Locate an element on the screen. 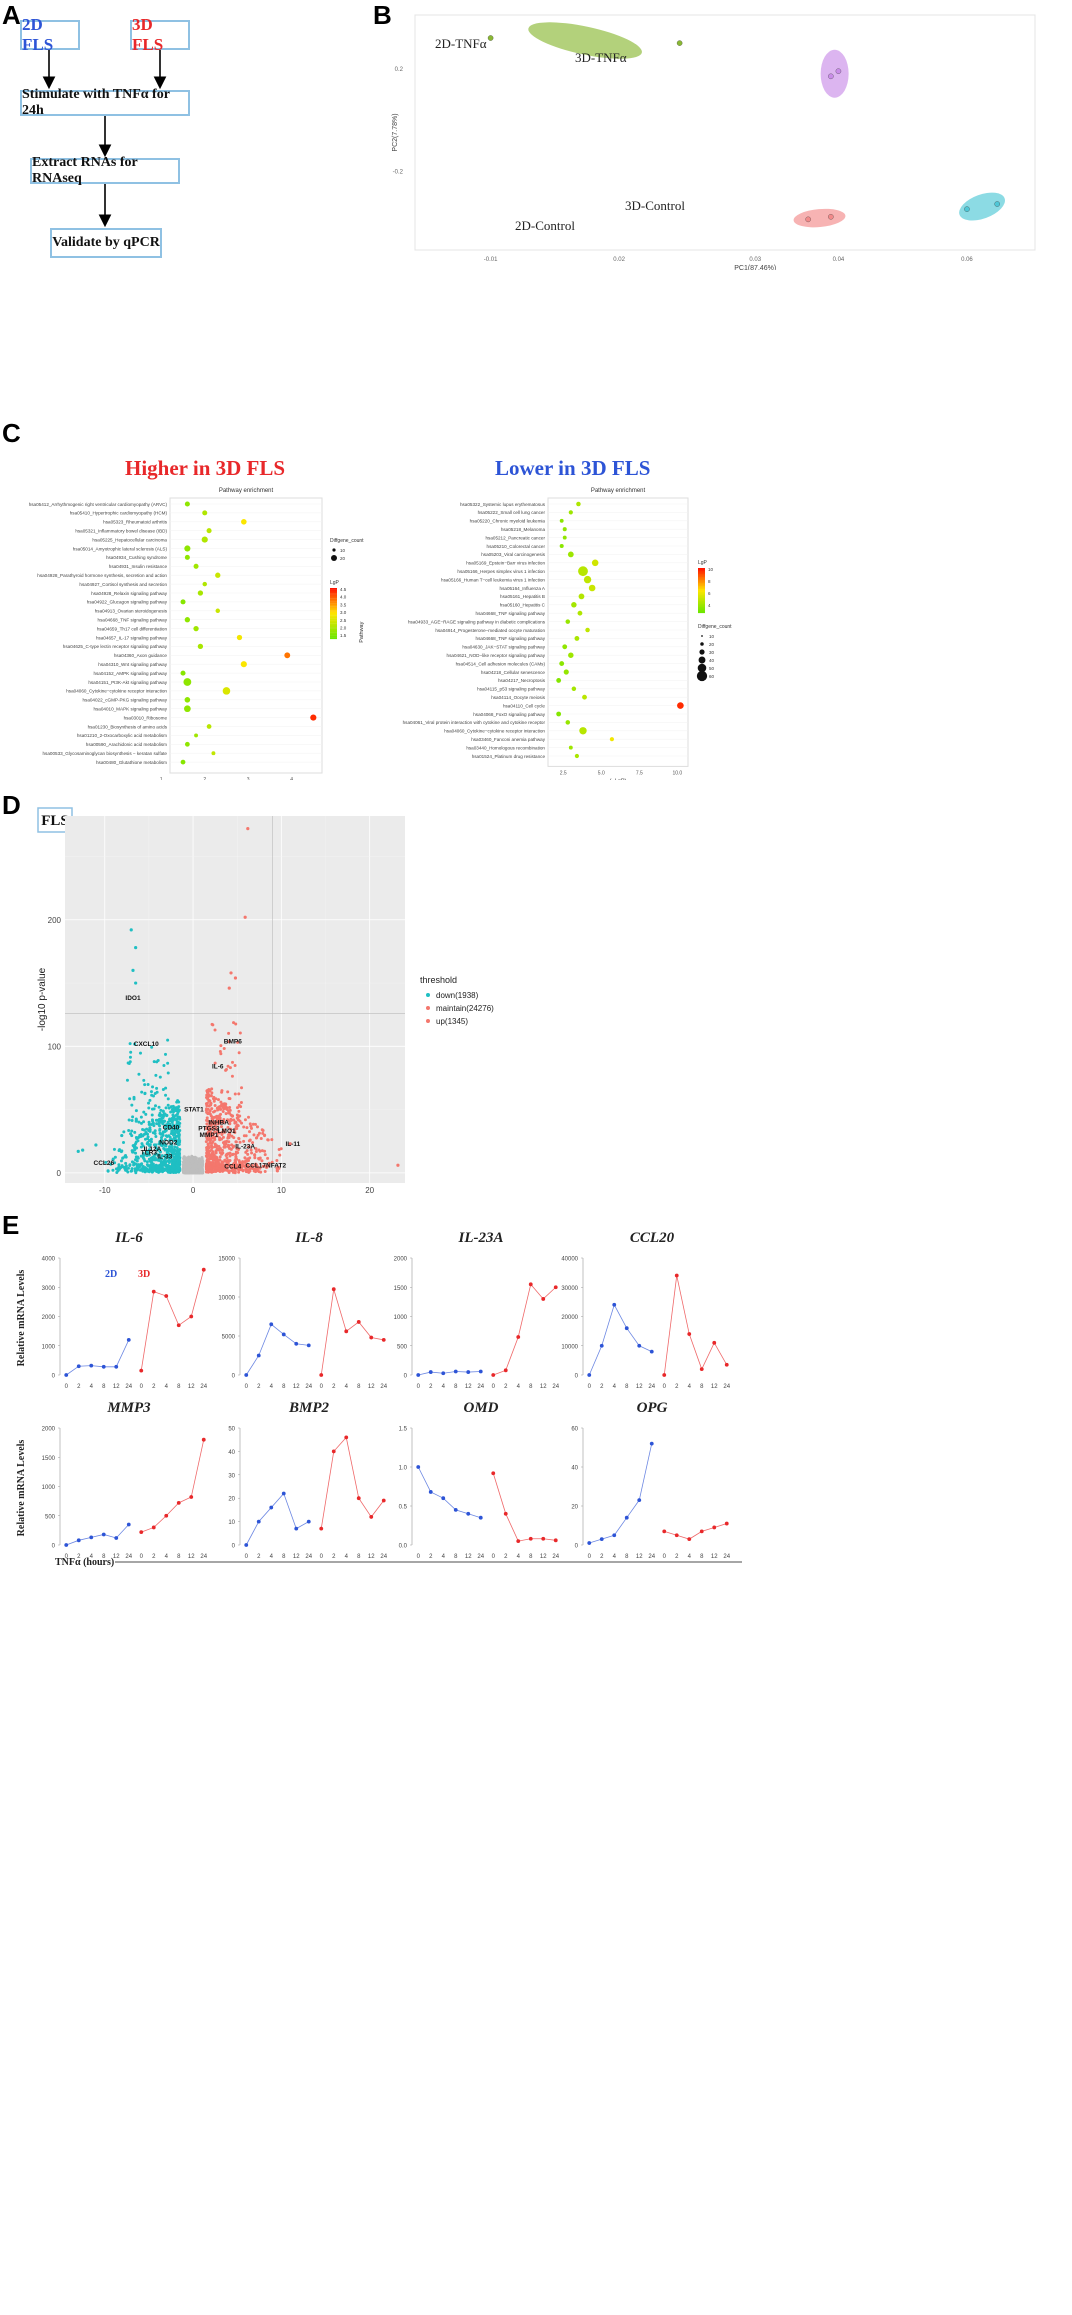 The image size is (1072, 2315). qpcr-xtick: 0 is located at coordinates (494, 1557).